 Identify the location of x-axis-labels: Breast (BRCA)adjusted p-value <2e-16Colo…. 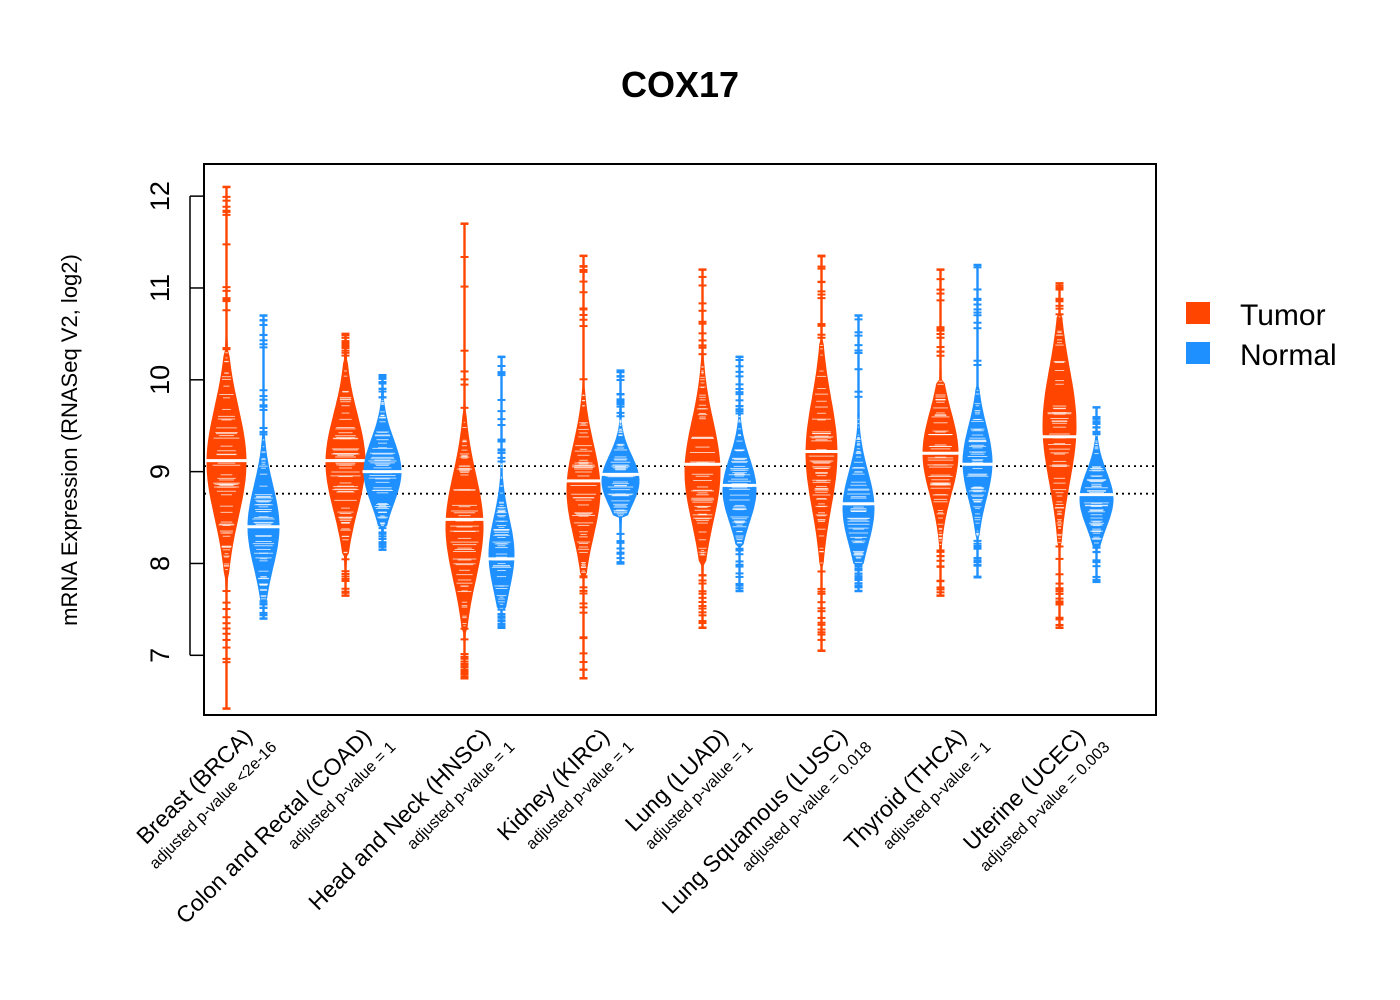
(622, 825).